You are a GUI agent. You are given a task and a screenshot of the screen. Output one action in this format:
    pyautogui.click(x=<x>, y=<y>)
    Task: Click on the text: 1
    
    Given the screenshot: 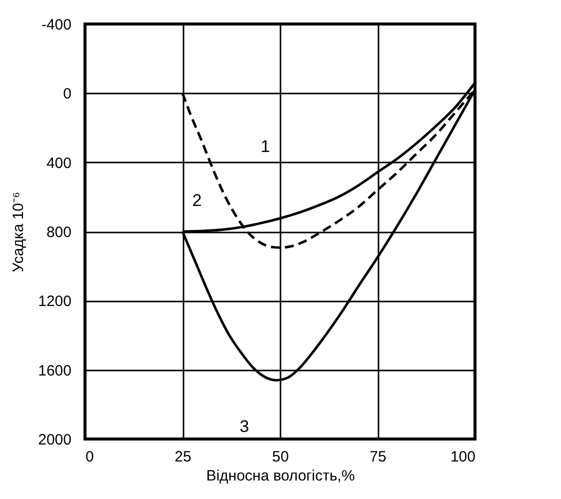 What is the action you would take?
    pyautogui.click(x=265, y=146)
    